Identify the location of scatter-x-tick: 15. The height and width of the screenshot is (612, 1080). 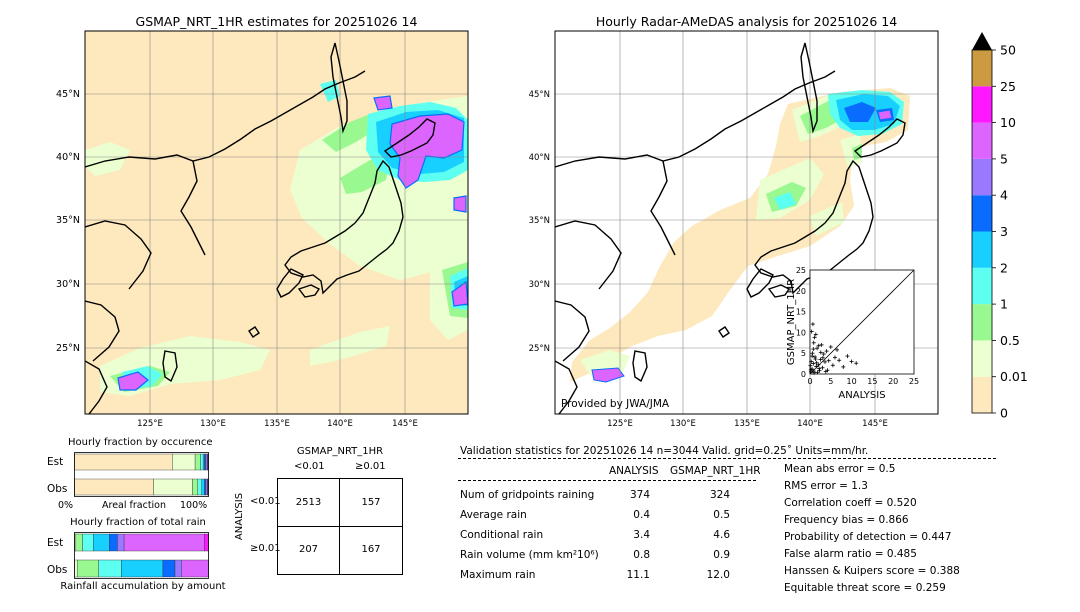
(872, 381).